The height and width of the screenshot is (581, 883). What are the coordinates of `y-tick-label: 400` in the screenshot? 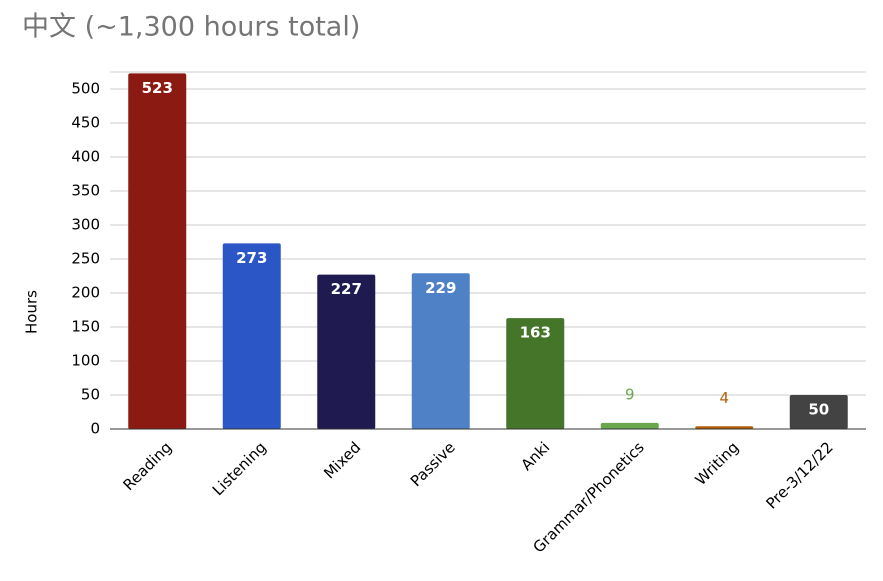 It's located at (85, 157).